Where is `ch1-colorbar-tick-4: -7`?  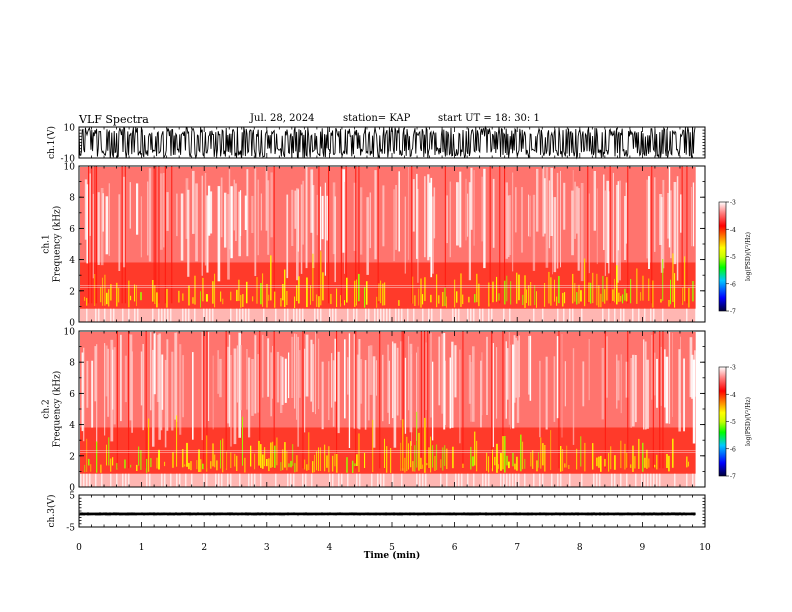
ch1-colorbar-tick-4: -7 is located at coordinates (733, 312).